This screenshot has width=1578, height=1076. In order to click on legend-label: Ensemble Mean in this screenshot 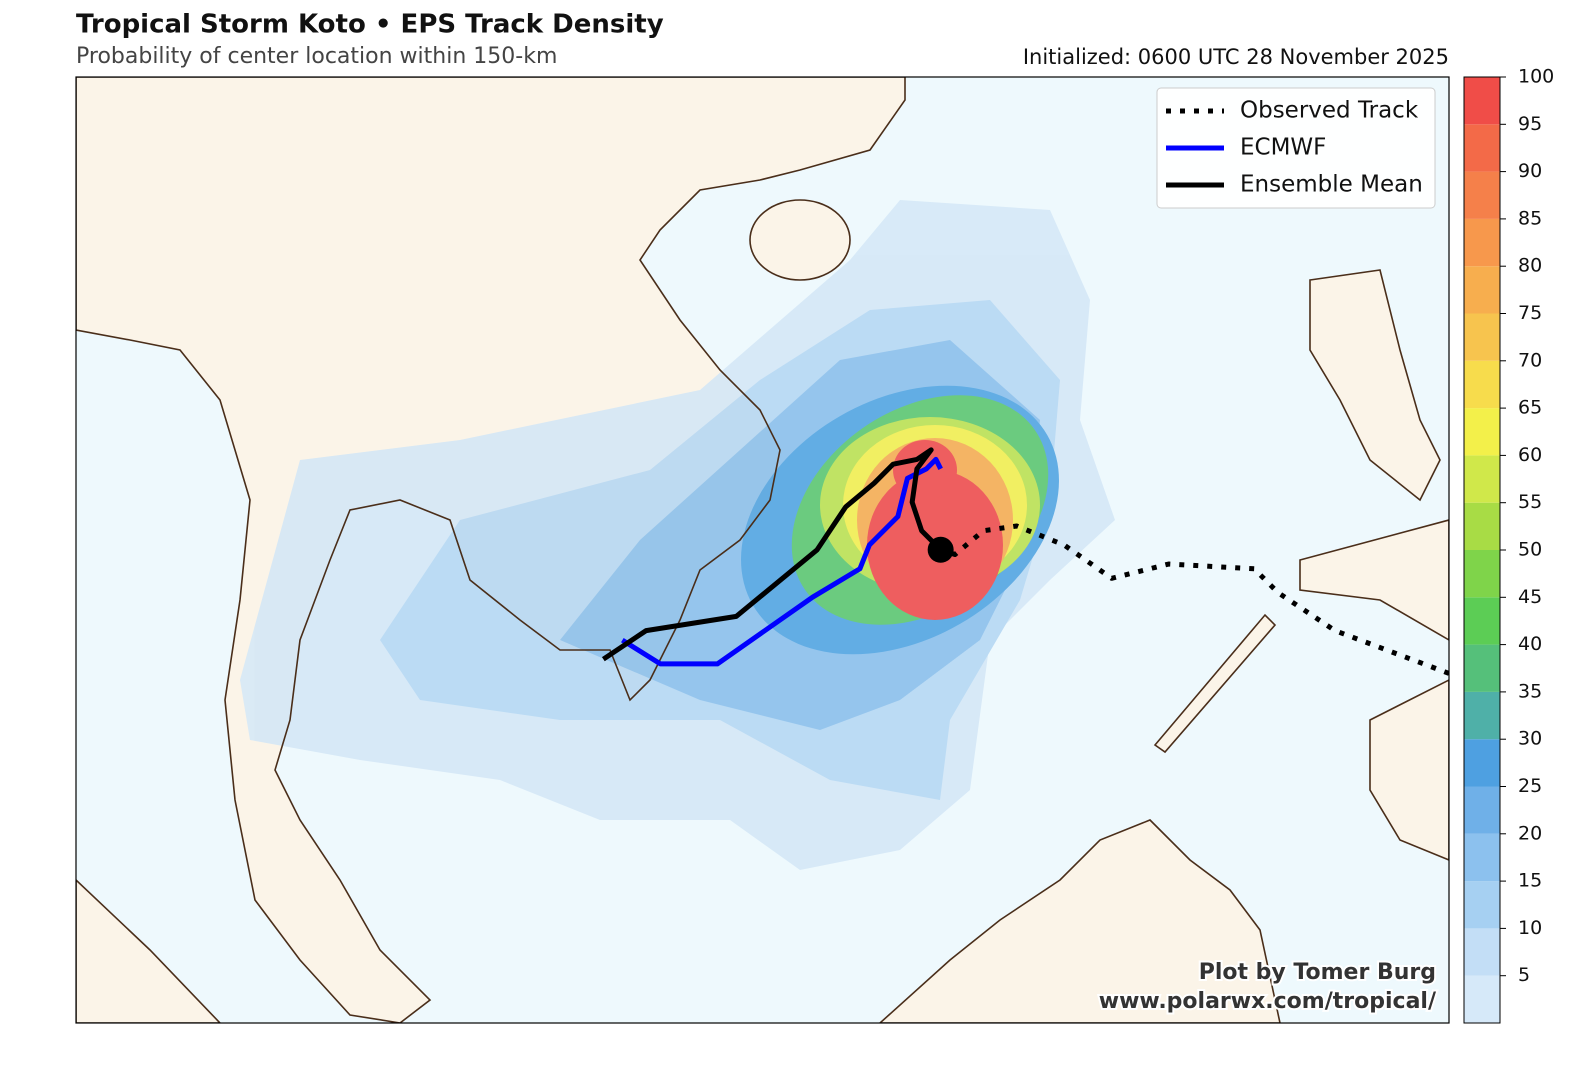, I will do `click(1331, 185)`.